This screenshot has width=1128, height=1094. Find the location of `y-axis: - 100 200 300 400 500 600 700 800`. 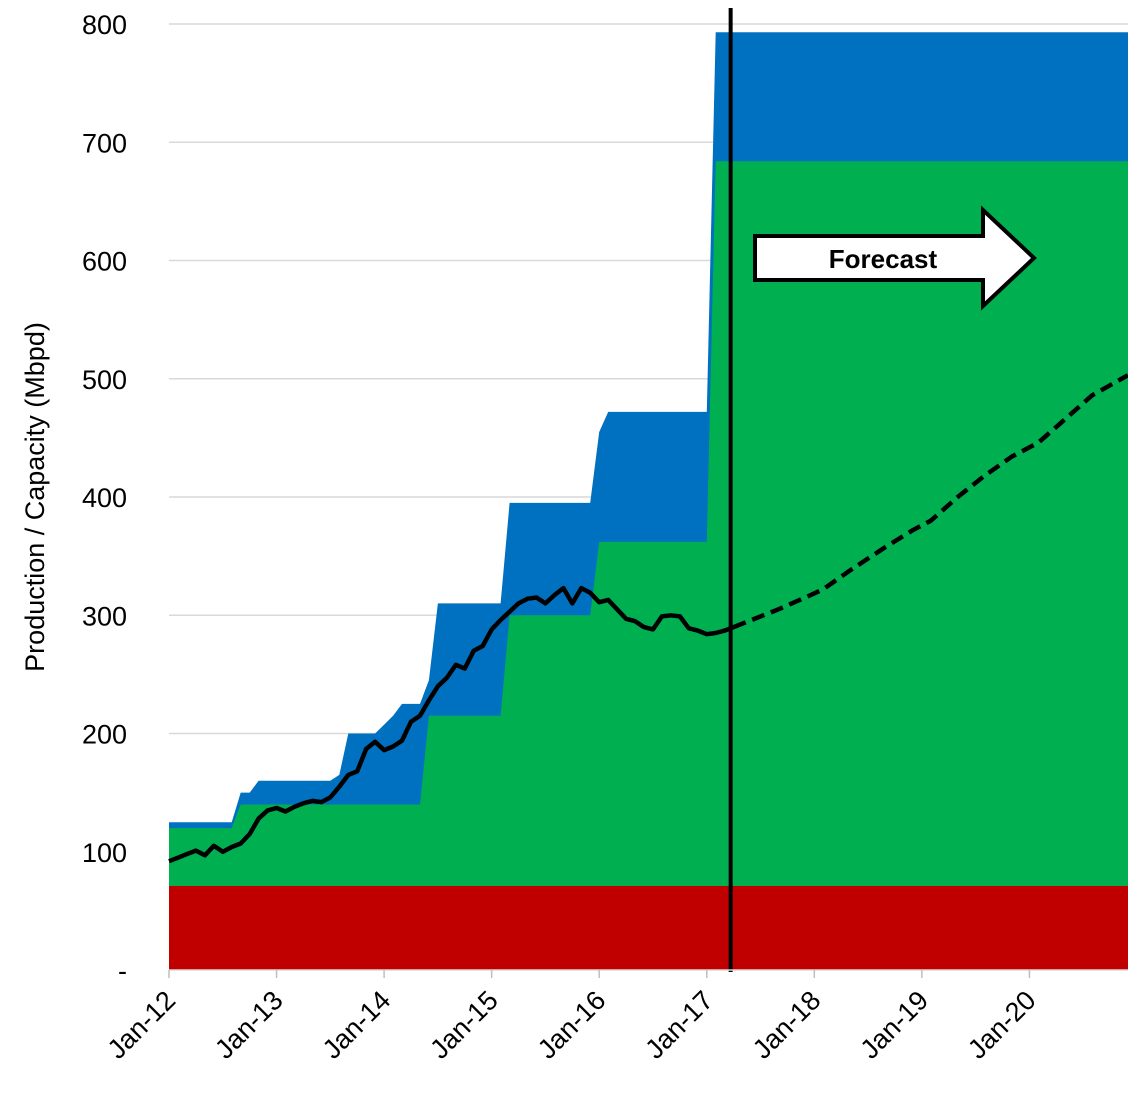

y-axis: - 100 200 300 400 500 600 700 800 is located at coordinates (104, 498).